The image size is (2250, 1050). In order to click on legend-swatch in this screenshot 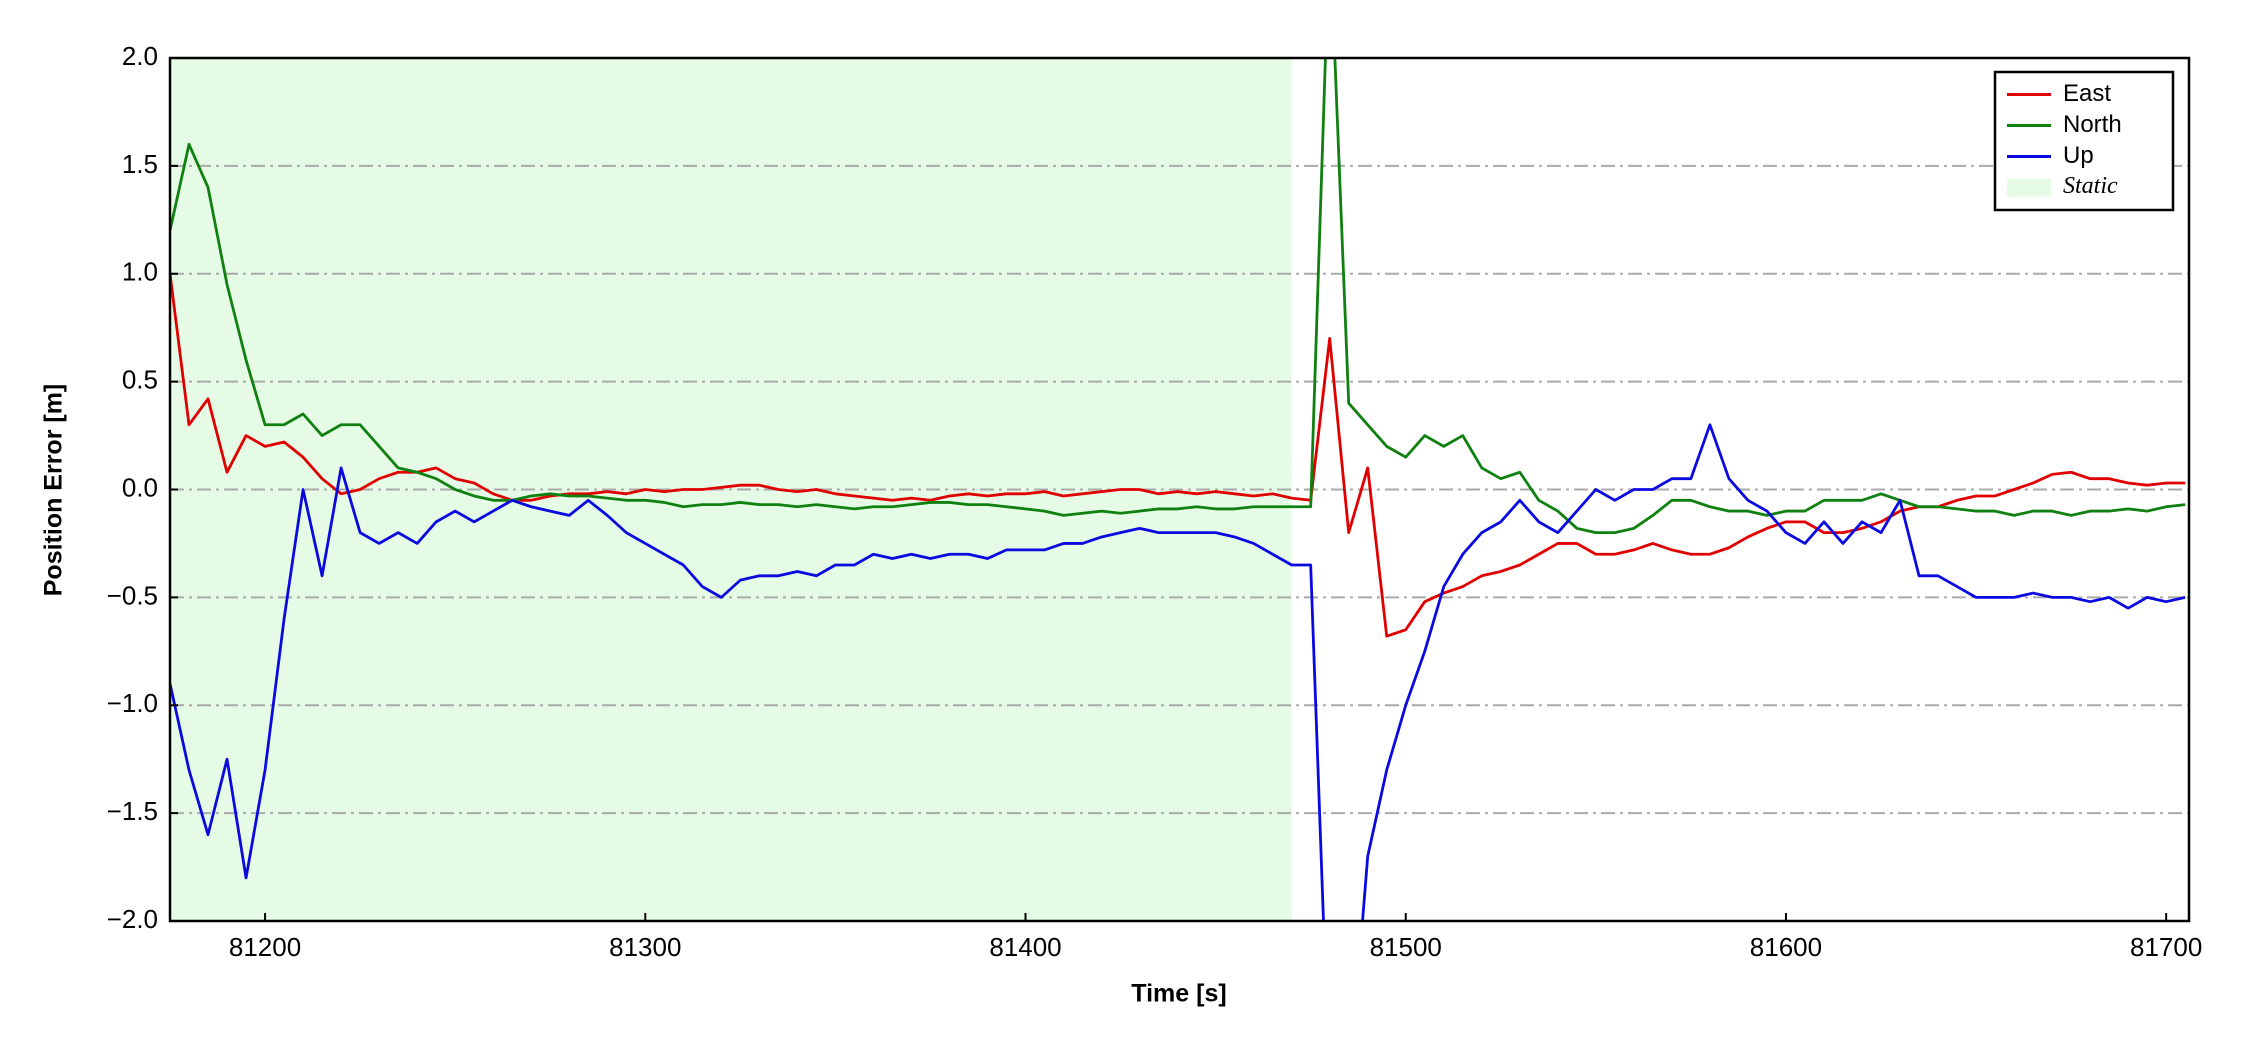, I will do `click(2029, 187)`.